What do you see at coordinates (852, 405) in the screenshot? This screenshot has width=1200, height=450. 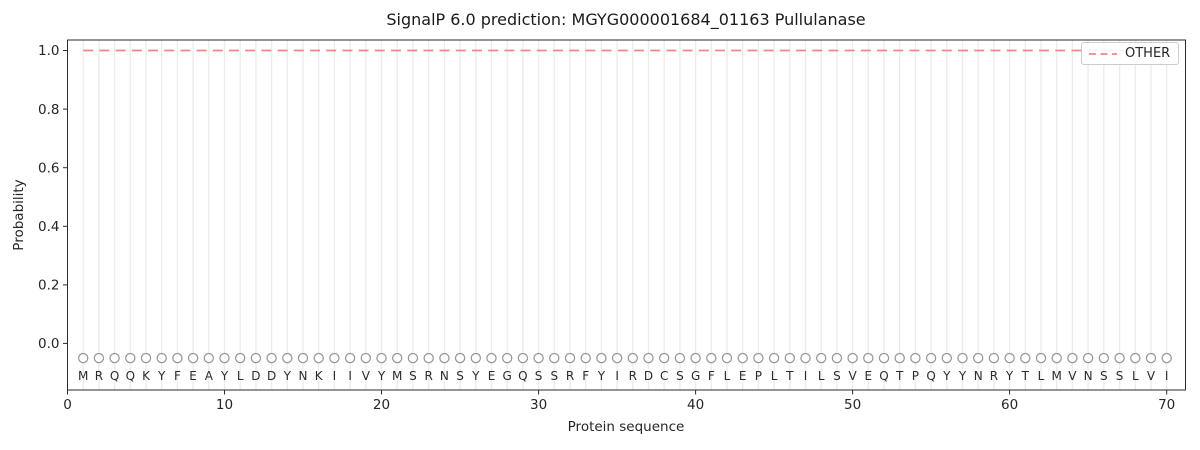 I see `svg-text: 50` at bounding box center [852, 405].